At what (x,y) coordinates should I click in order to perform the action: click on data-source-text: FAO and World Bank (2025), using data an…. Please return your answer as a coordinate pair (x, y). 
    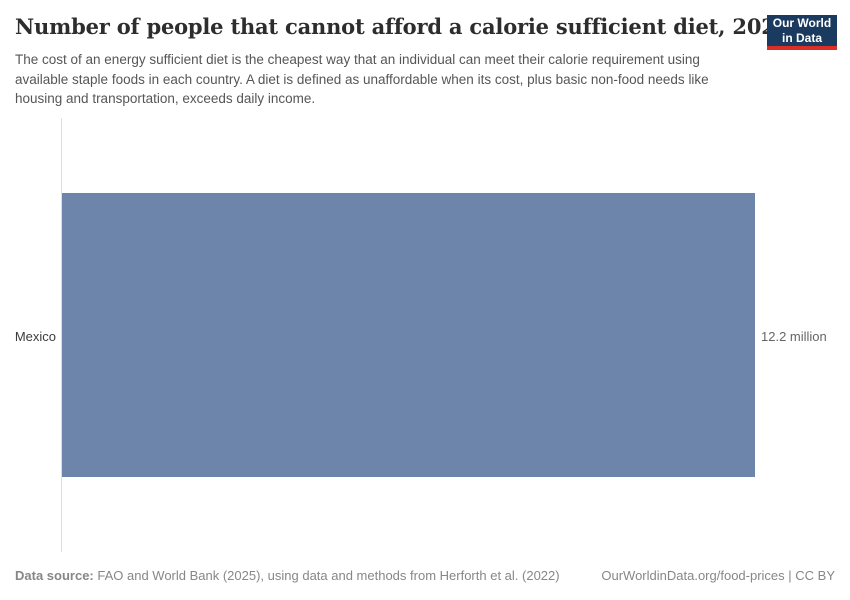
    Looking at the image, I should click on (326, 575).